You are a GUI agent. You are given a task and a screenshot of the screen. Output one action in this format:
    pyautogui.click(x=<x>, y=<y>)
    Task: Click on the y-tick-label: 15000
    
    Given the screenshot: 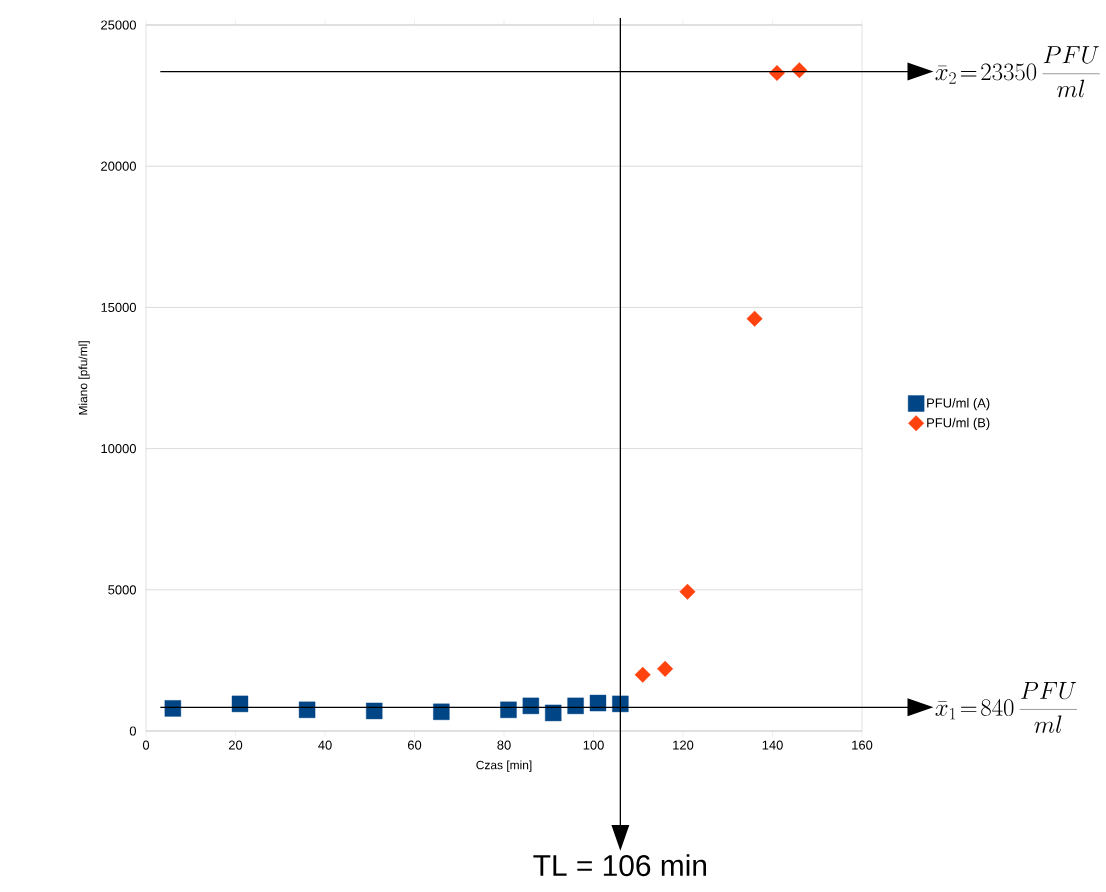 What is the action you would take?
    pyautogui.click(x=118, y=307)
    